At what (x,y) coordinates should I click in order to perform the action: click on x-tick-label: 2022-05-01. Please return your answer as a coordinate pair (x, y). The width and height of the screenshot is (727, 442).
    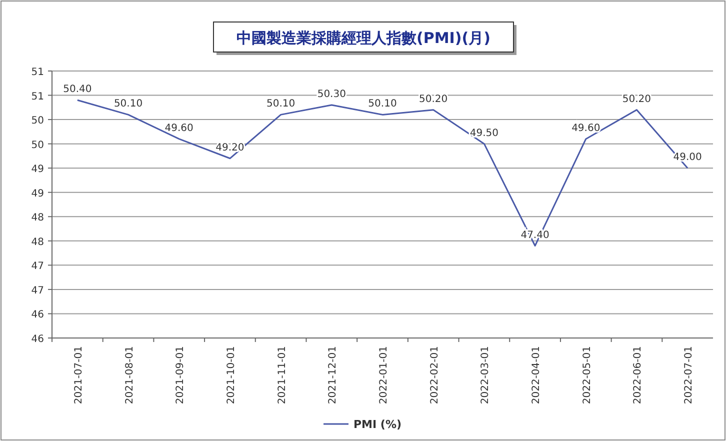
    Looking at the image, I should click on (587, 375).